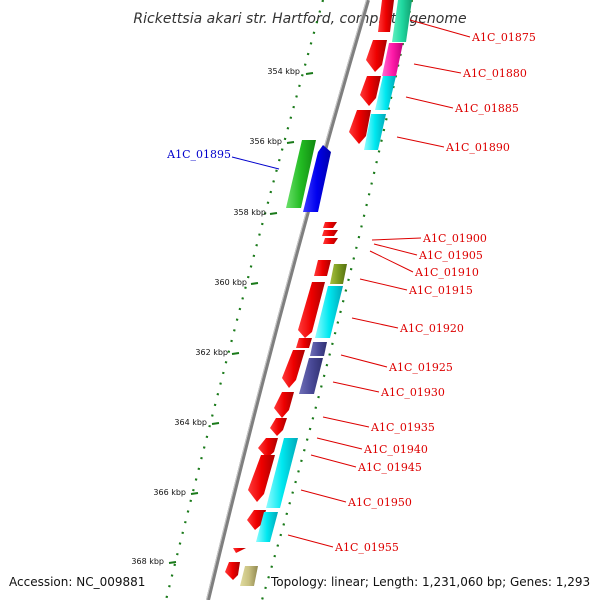 The image size is (600, 600). Describe the element at coordinates (486, 108) in the screenshot. I see `gene-label-text: A1C_01885` at that location.